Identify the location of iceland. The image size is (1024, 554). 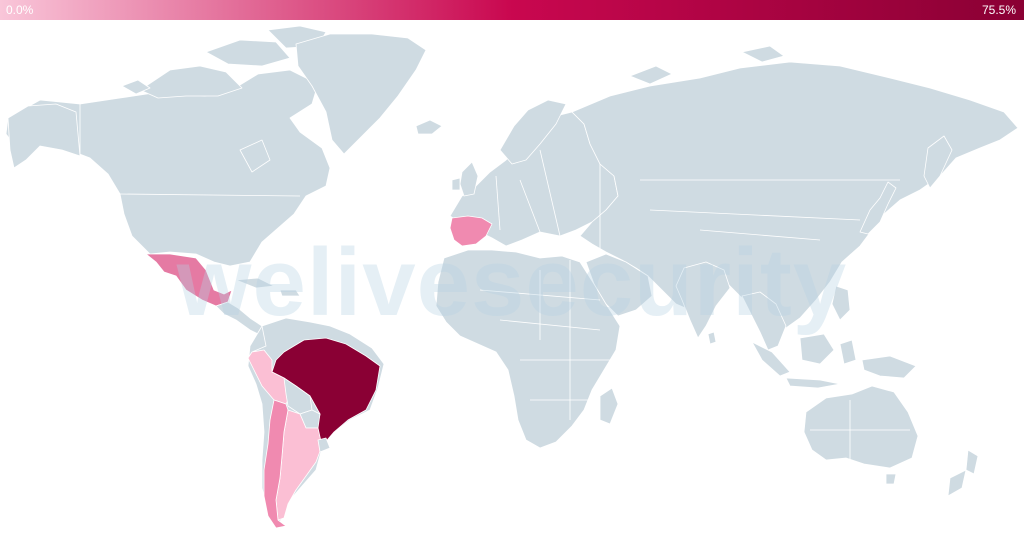
(429, 127).